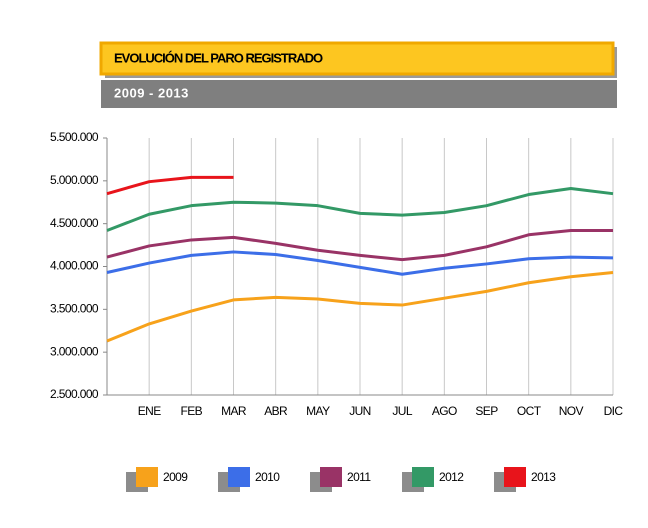 Image resolution: width=648 pixels, height=528 pixels. I want to click on y-tick-label: 5.000.000, so click(74, 180).